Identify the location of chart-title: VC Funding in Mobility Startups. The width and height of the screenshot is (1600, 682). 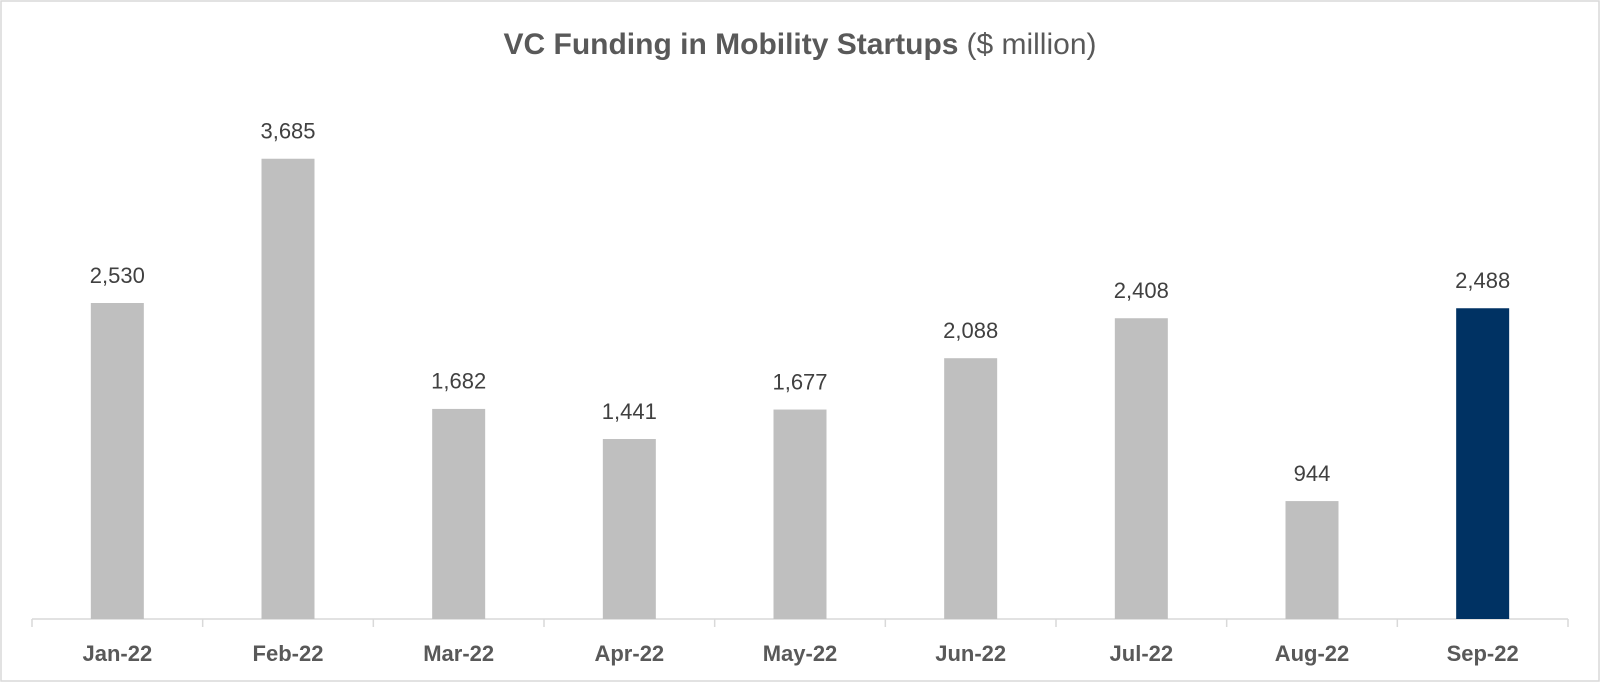
(731, 44).